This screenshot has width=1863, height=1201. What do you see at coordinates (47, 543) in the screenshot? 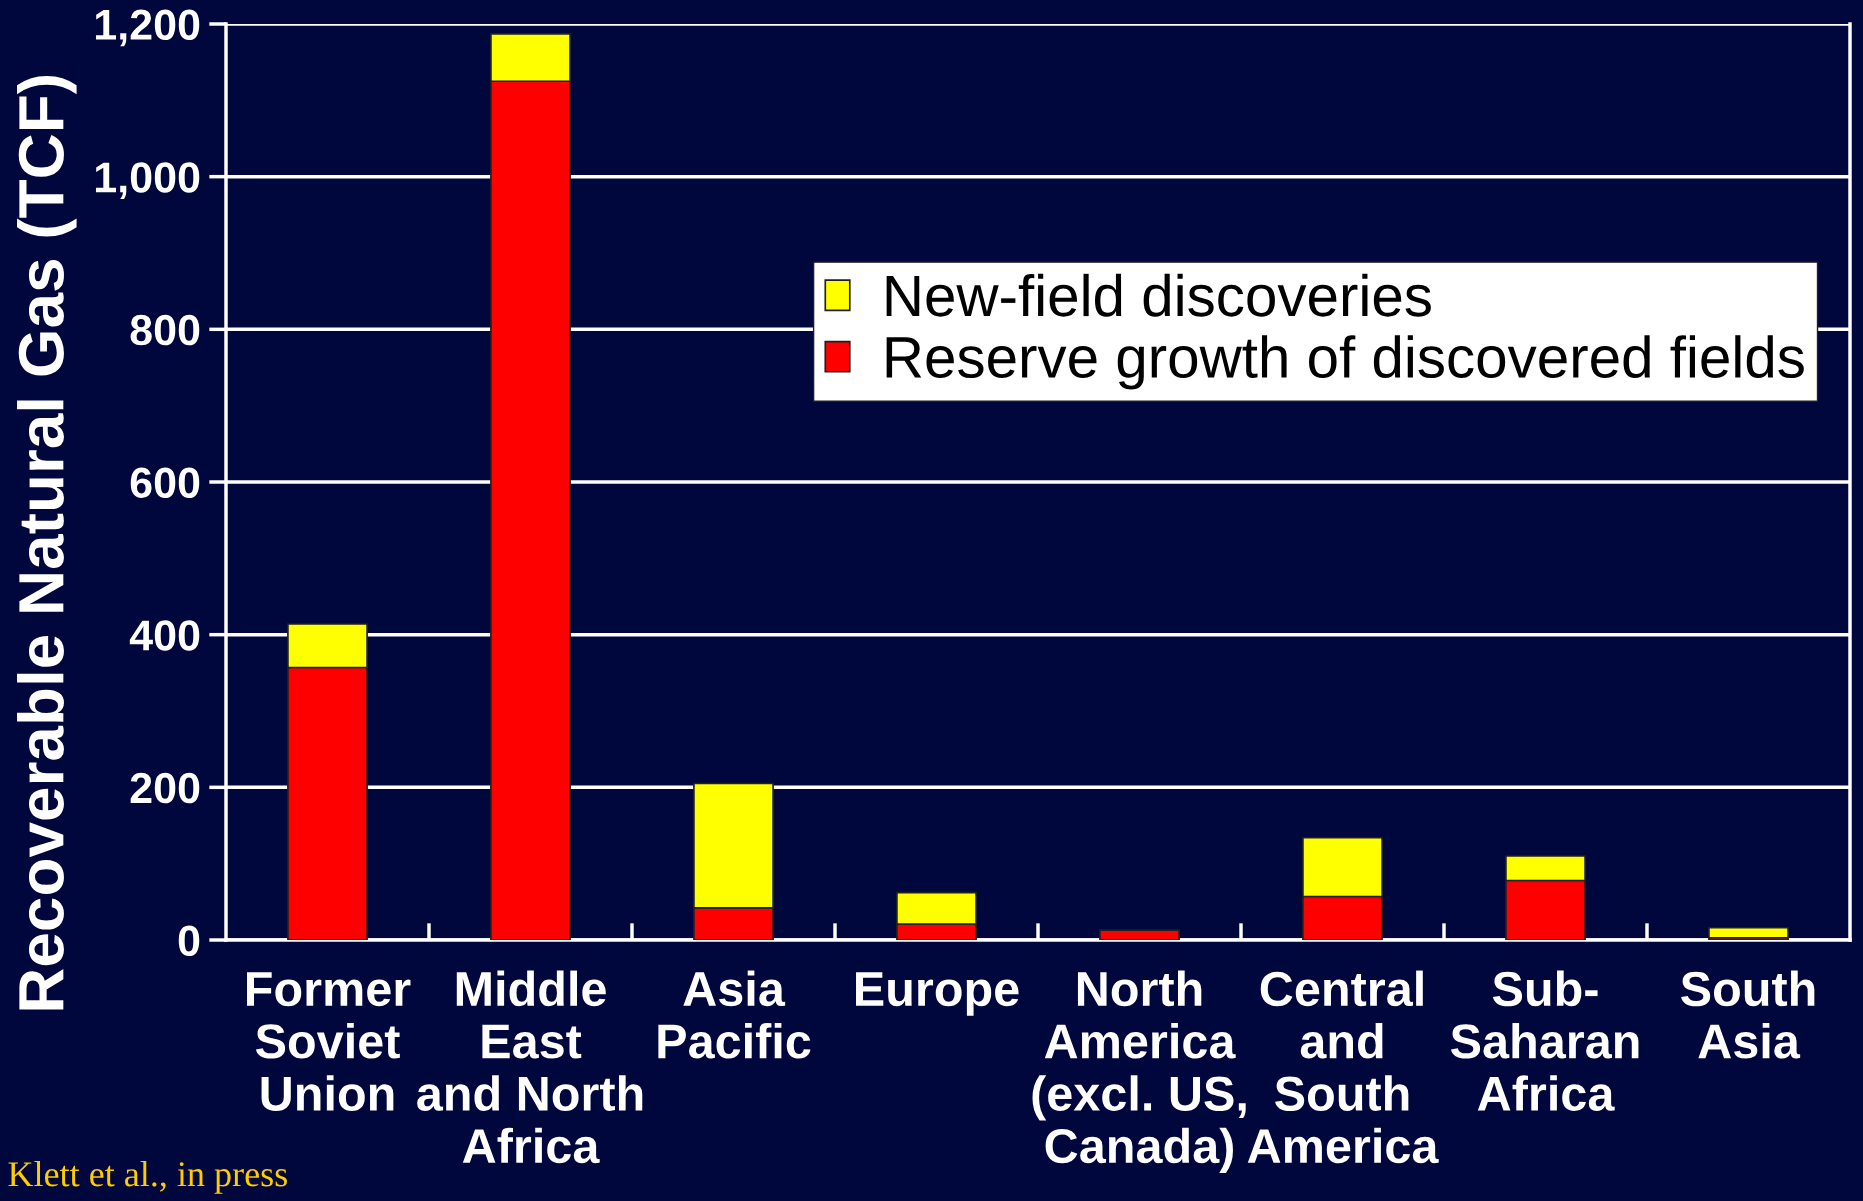
I see `y-axis-title: Recoverable Natural Gas (TCF)` at bounding box center [47, 543].